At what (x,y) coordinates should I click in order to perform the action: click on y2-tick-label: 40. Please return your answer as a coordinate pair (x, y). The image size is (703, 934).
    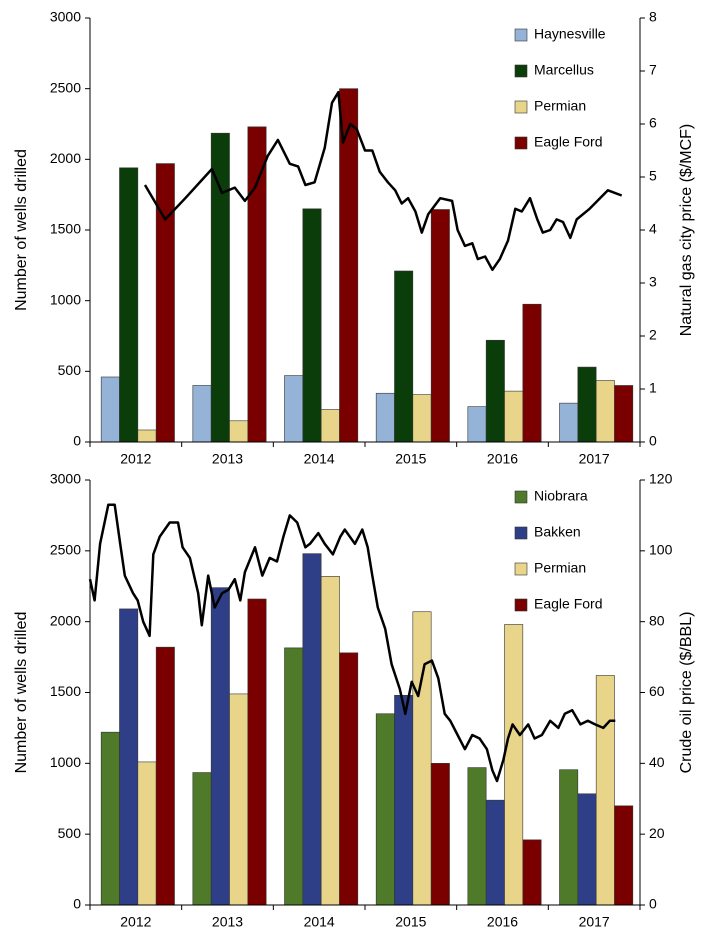
    Looking at the image, I should click on (657, 762).